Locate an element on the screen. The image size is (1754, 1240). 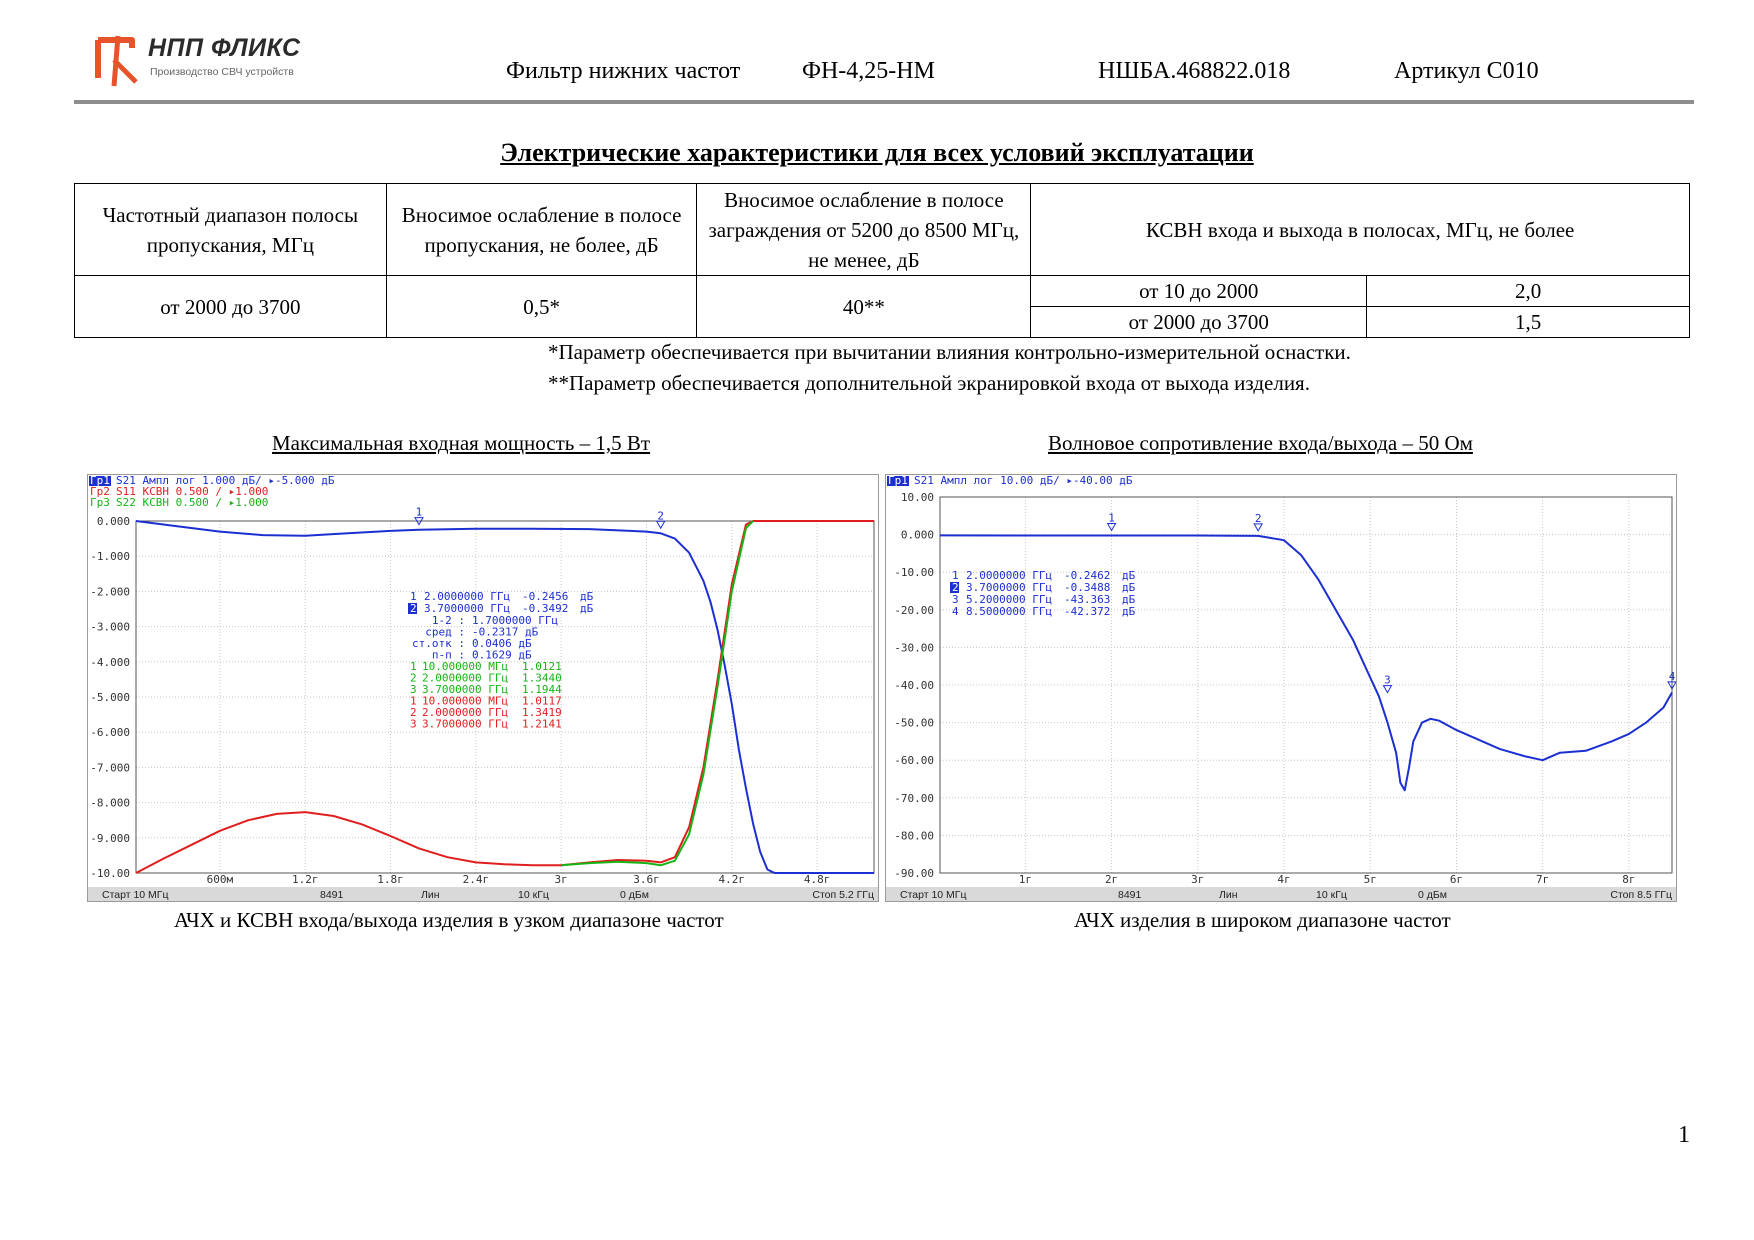
stat-label: сред : is located at coordinates (445, 632).